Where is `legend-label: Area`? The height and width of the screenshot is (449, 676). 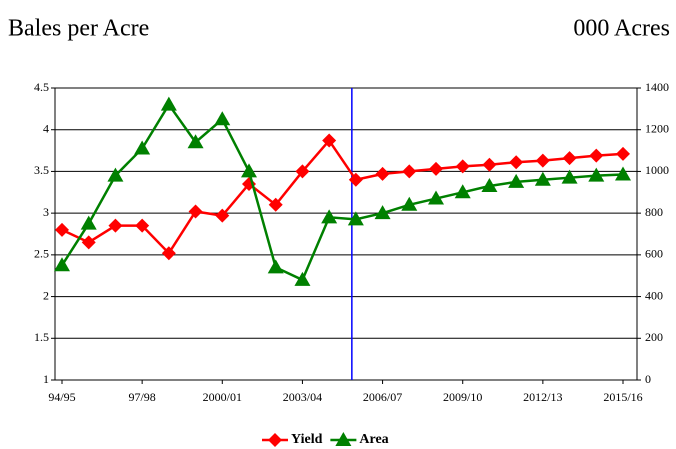 legend-label: Area is located at coordinates (373, 439).